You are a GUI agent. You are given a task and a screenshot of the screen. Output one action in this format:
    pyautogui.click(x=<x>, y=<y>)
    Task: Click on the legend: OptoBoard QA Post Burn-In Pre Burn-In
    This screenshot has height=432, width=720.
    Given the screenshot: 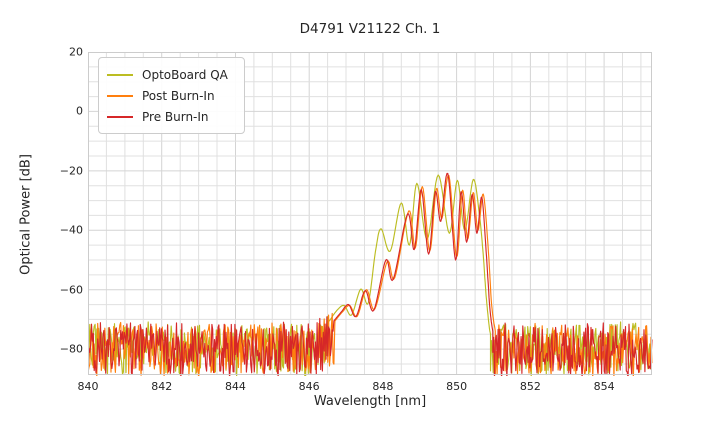 What is the action you would take?
    pyautogui.click(x=171, y=95)
    